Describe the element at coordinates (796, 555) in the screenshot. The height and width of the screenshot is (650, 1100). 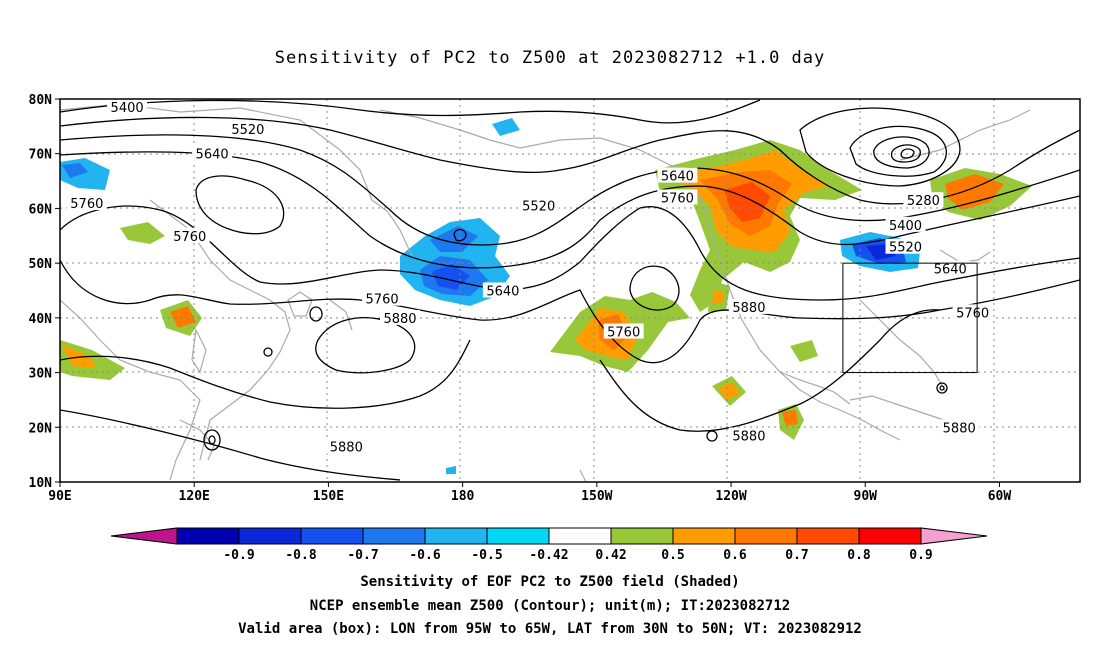
I see `colorbar-label: 0.7` at that location.